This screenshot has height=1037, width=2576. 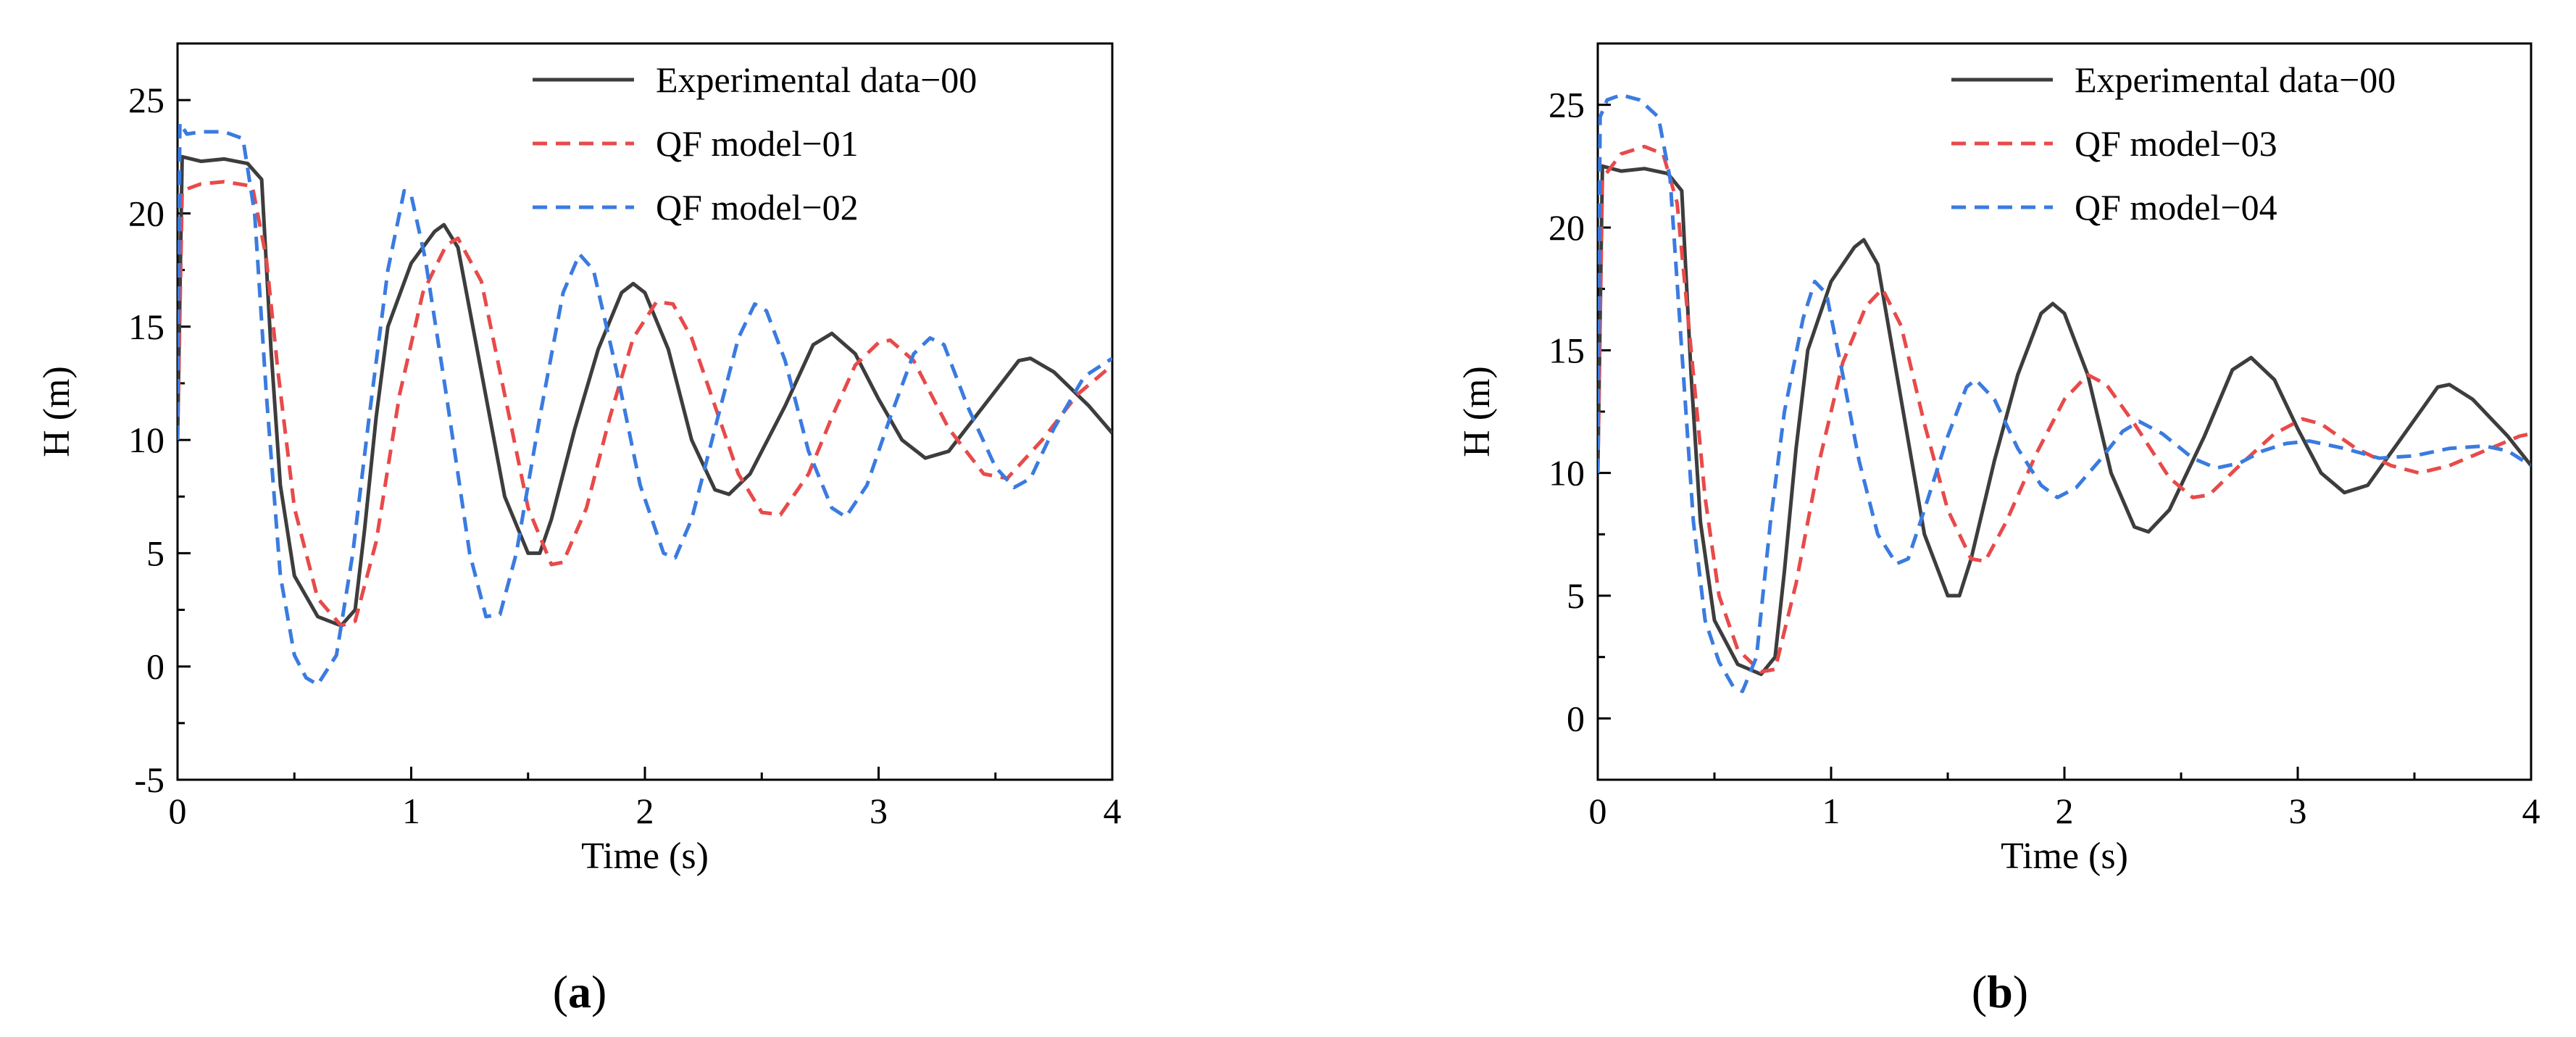 I want to click on panel-label: (a), so click(x=580, y=992).